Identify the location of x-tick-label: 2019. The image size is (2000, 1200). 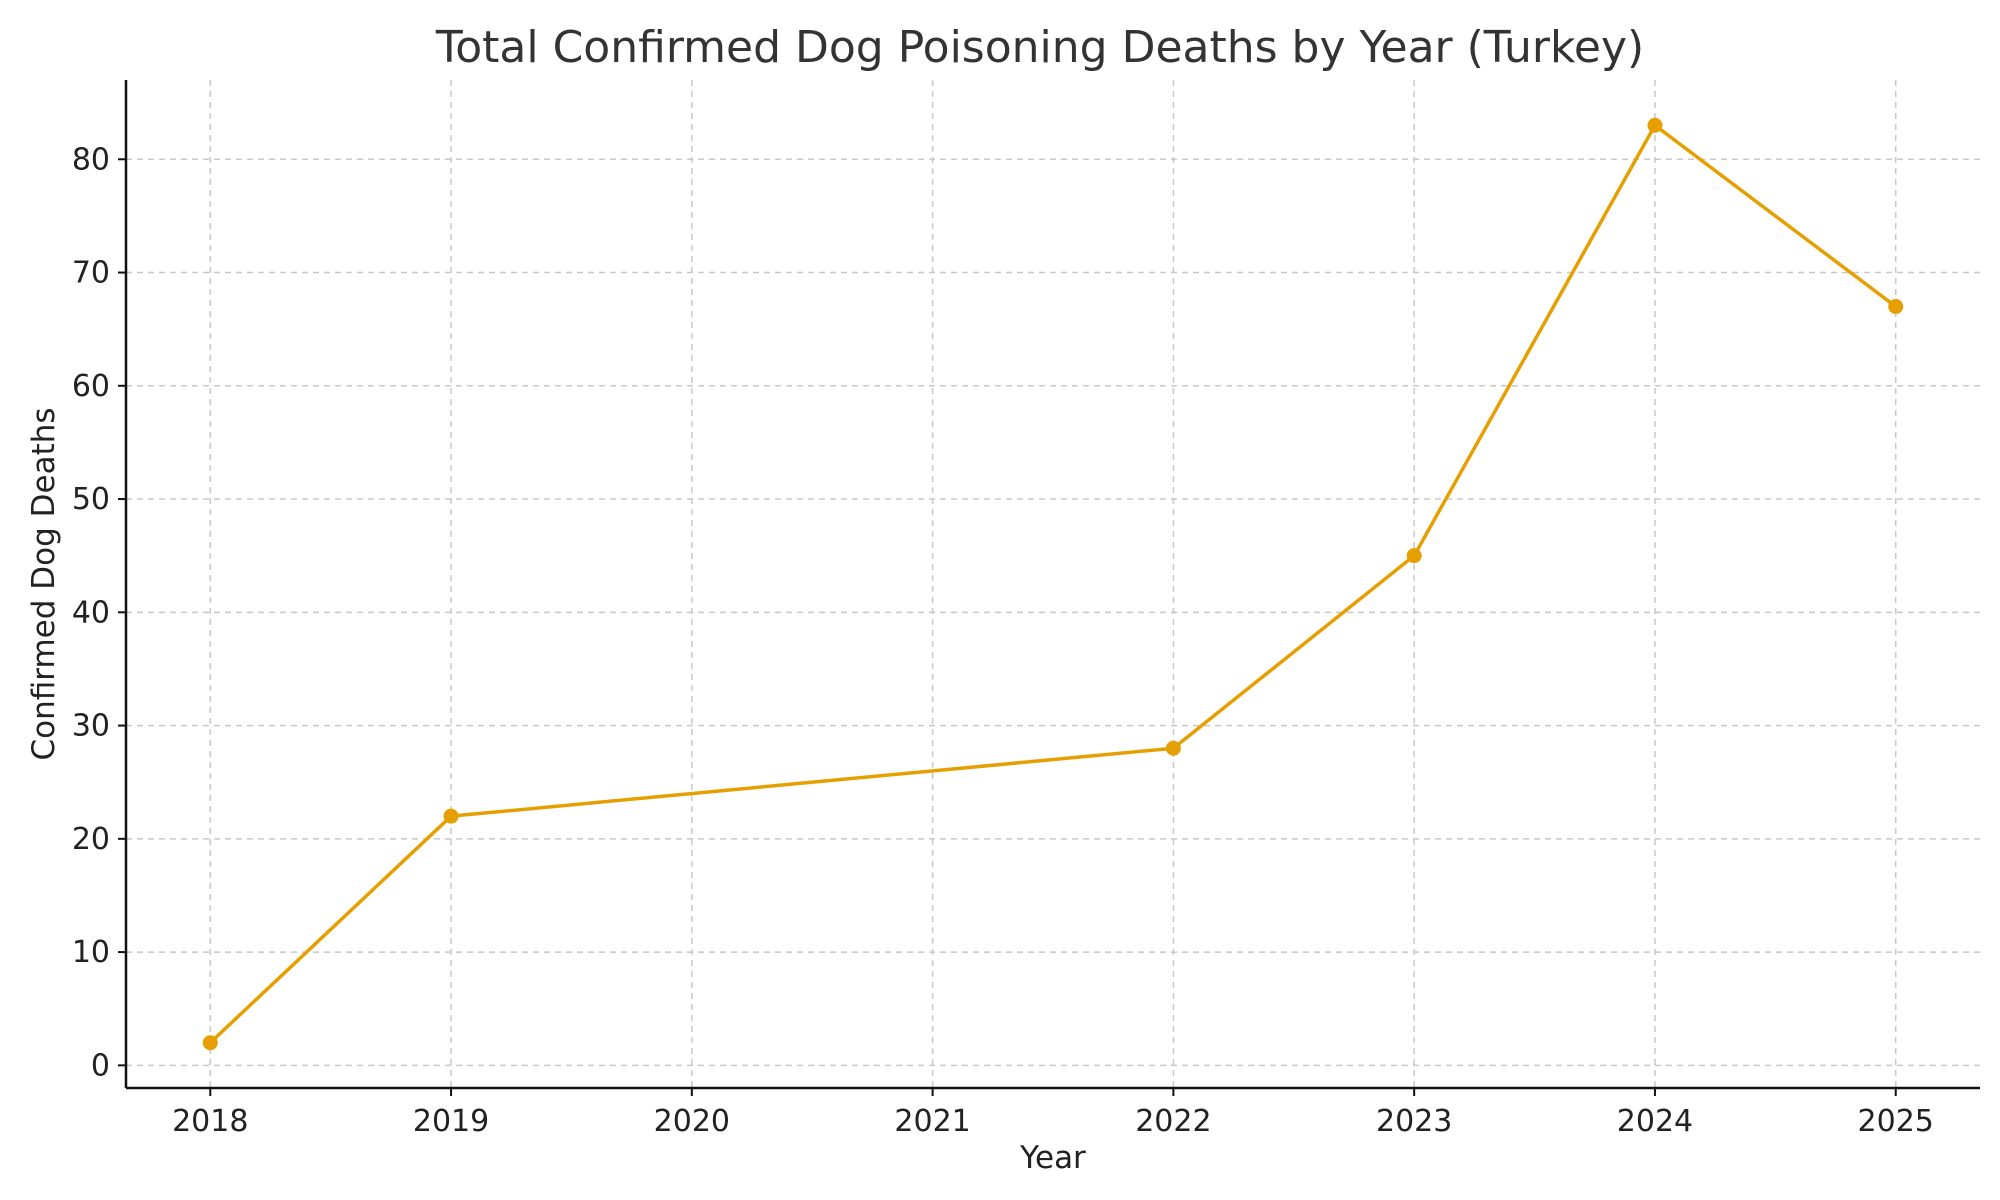
(451, 1121).